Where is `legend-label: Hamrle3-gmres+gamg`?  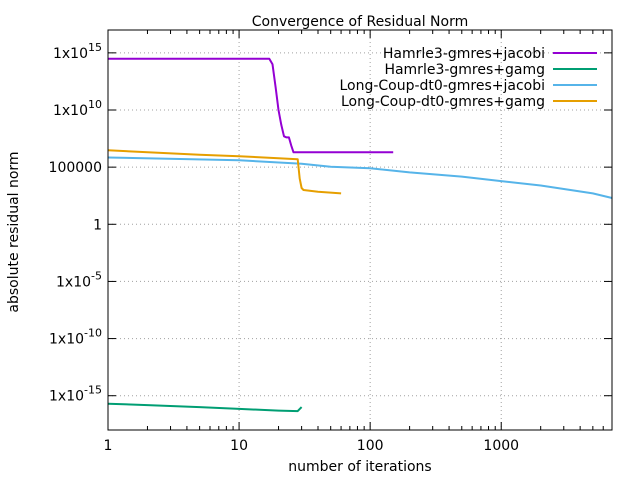
legend-label: Hamrle3-gmres+gamg is located at coordinates (464, 70).